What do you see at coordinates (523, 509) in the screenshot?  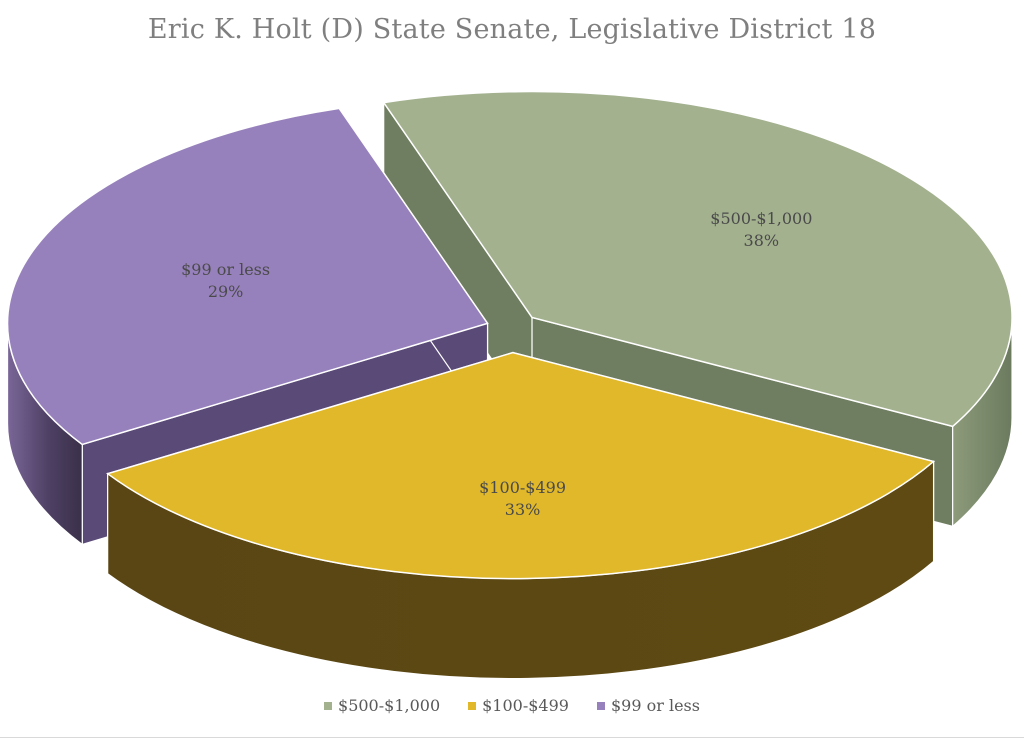 I see `slice-percent-label: 33%` at bounding box center [523, 509].